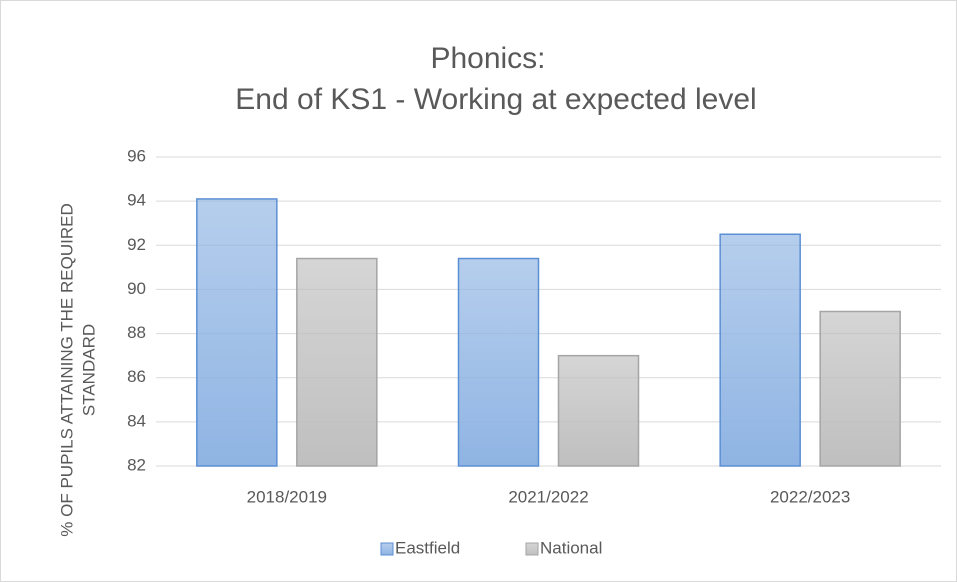 Image resolution: width=957 pixels, height=582 pixels. What do you see at coordinates (136, 420) in the screenshot?
I see `y-tick-label: 84` at bounding box center [136, 420].